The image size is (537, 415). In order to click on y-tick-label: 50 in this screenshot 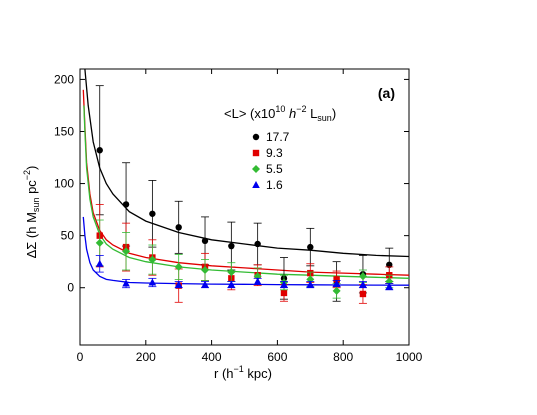, I will do `click(68, 236)`.